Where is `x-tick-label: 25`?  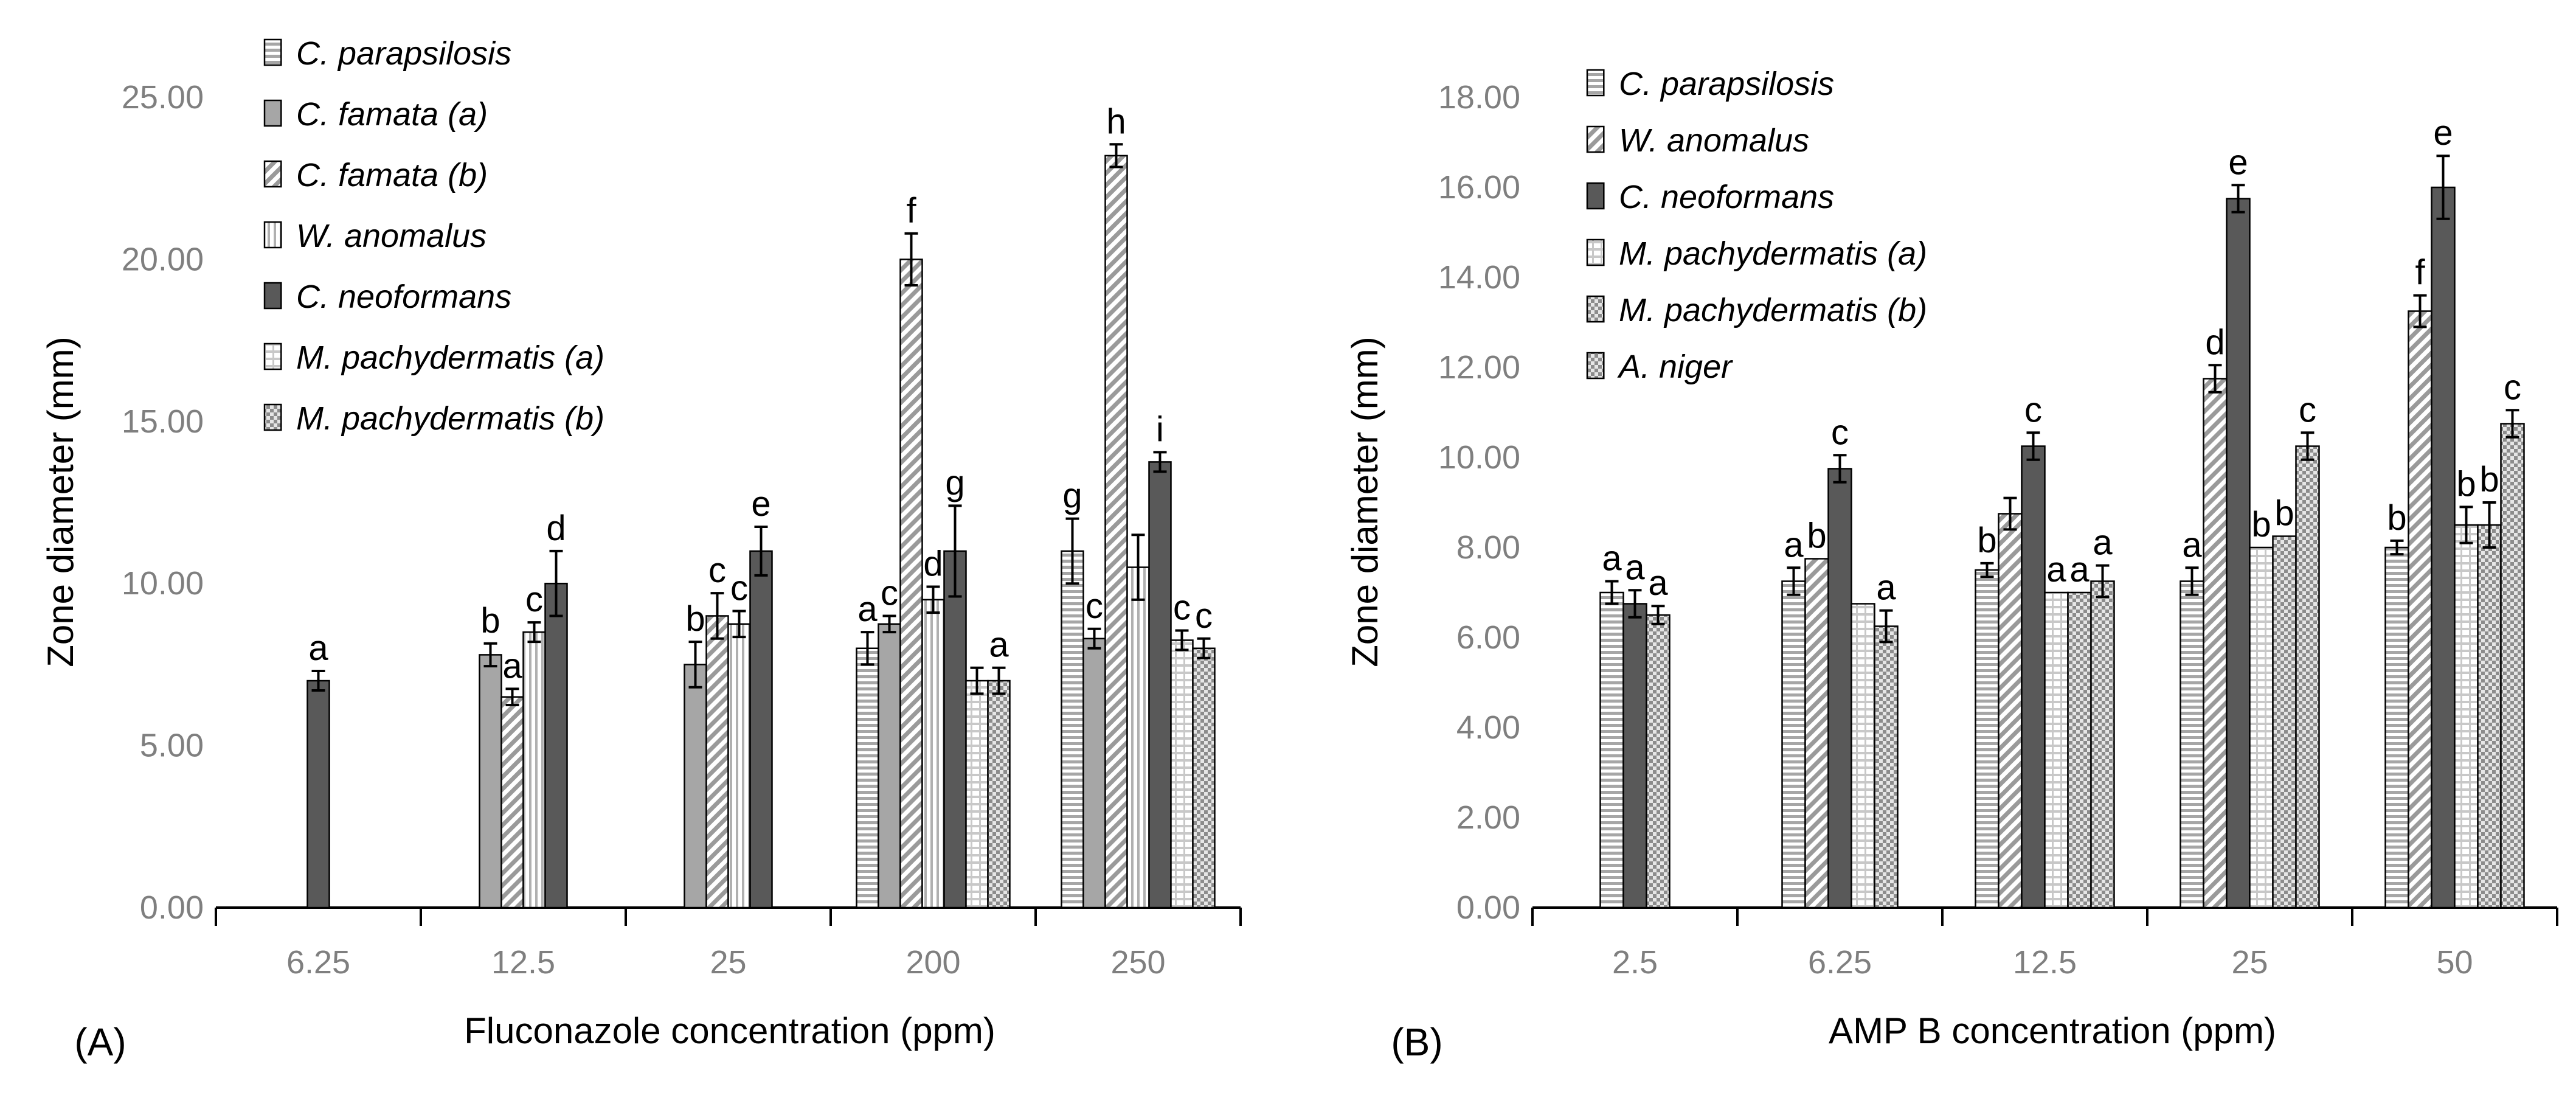 x-tick-label: 25 is located at coordinates (728, 963).